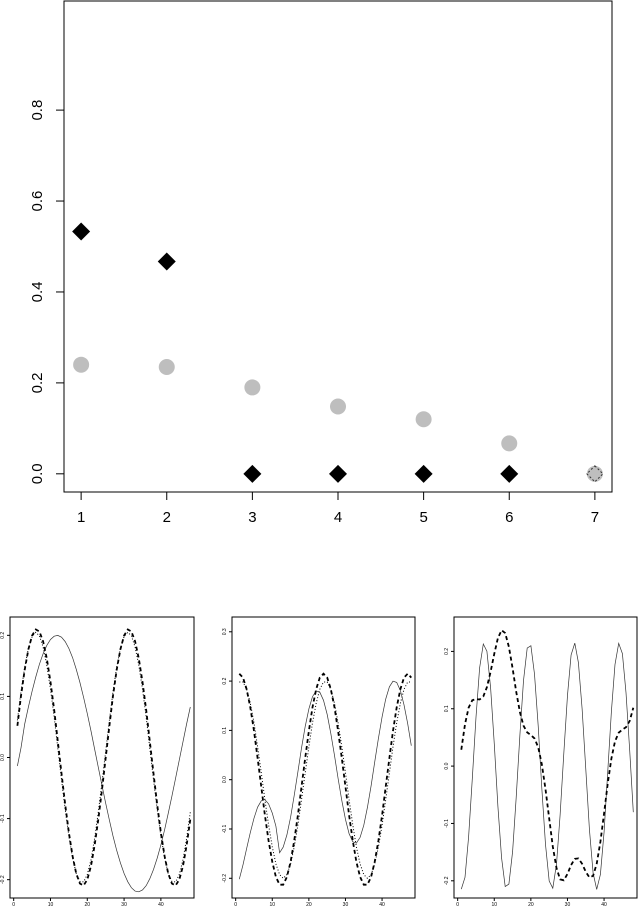  Describe the element at coordinates (37, 201) in the screenshot. I see `y-tick-label: 0.6` at that location.